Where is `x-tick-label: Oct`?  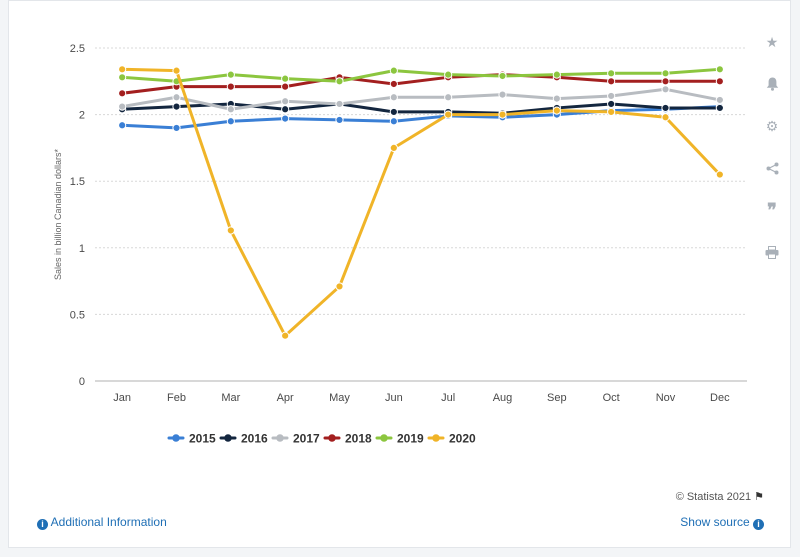
x-tick-label: Oct is located at coordinates (611, 398).